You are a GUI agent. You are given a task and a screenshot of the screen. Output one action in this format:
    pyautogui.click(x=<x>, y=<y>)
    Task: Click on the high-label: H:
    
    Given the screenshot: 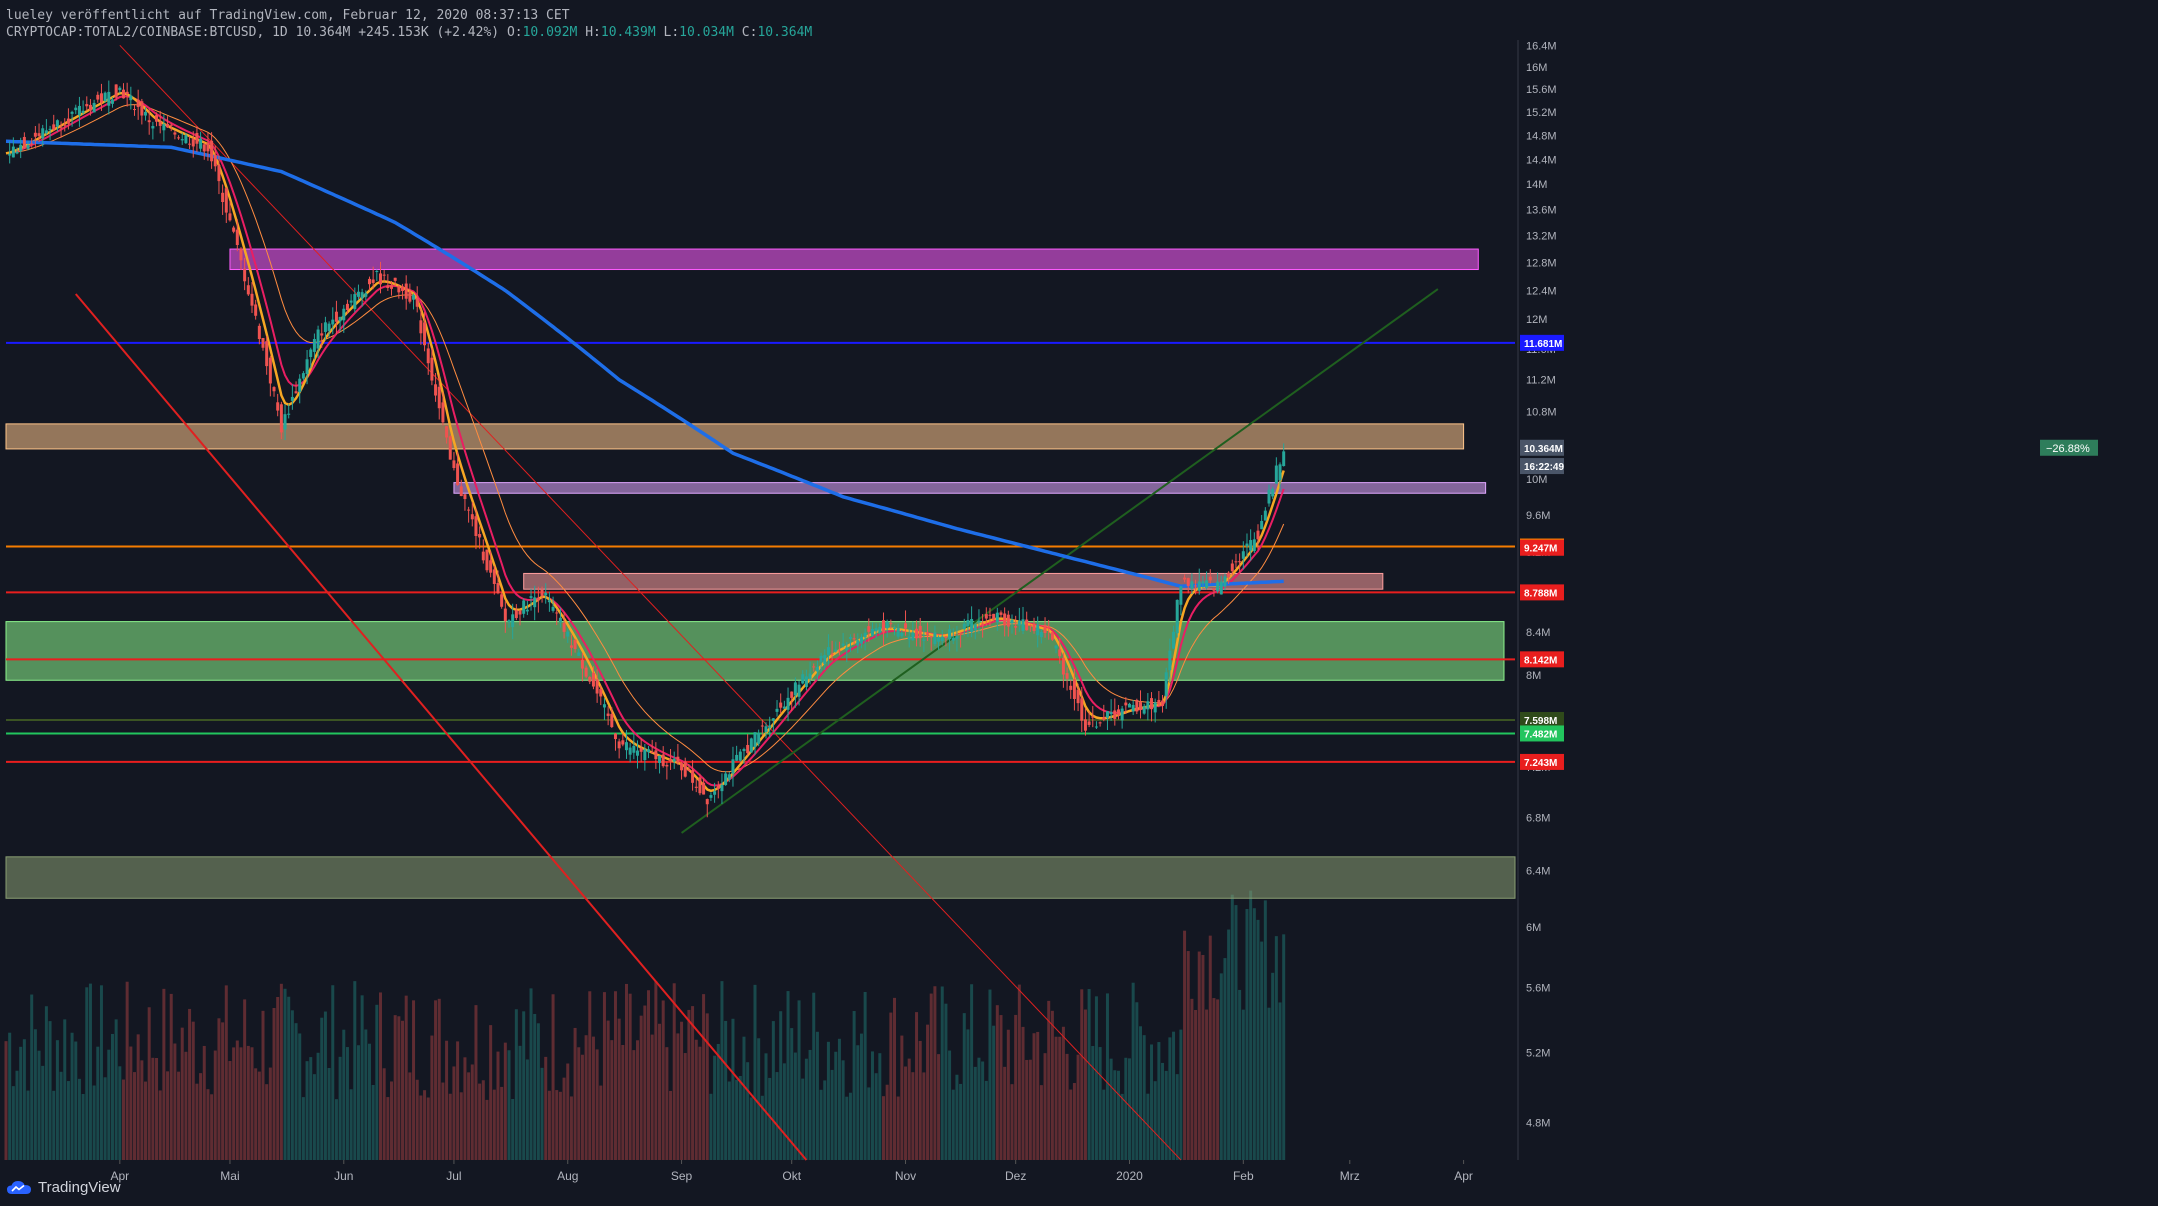 What is the action you would take?
    pyautogui.click(x=593, y=32)
    